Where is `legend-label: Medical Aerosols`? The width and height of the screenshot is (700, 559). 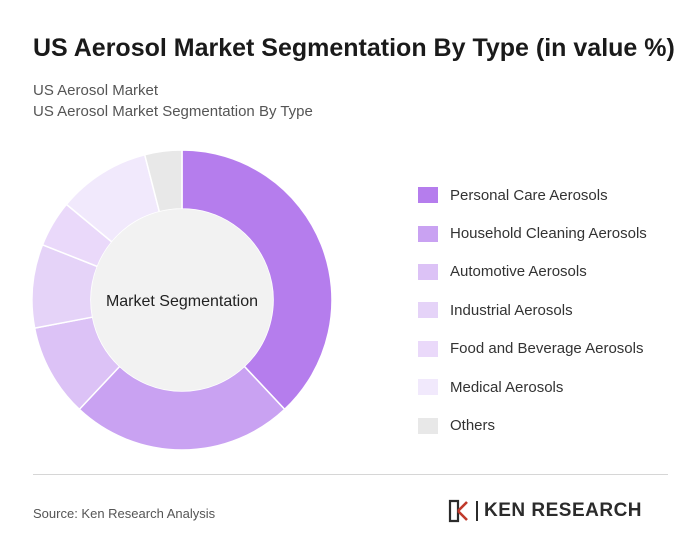 legend-label: Medical Aerosols is located at coordinates (507, 387).